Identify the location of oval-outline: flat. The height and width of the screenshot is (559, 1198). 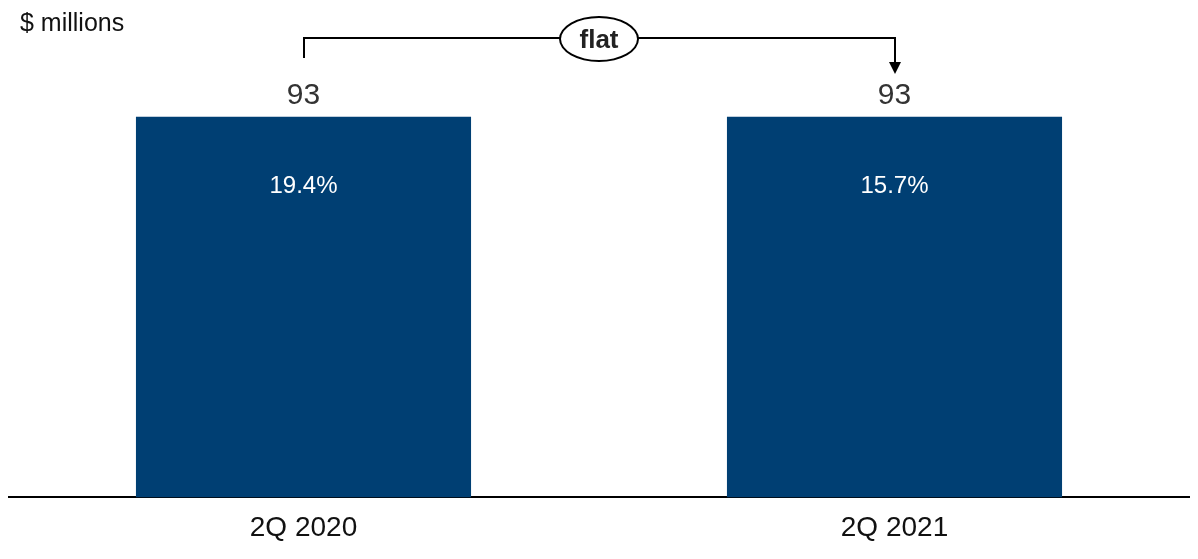
(599, 39).